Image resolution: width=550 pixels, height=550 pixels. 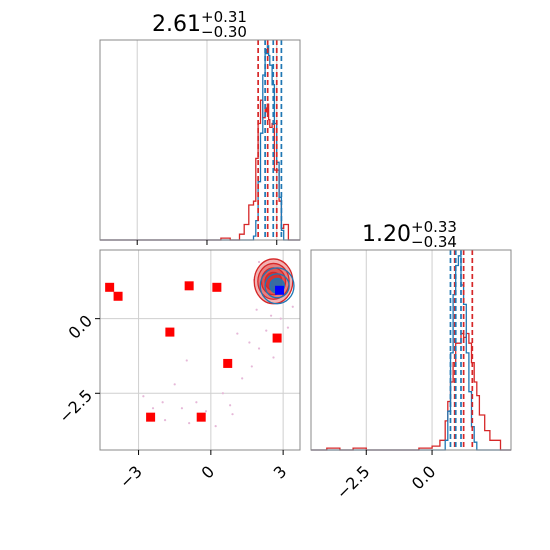 What do you see at coordinates (423, 477) in the screenshot?
I see `tick-label-b-1: 0.0` at bounding box center [423, 477].